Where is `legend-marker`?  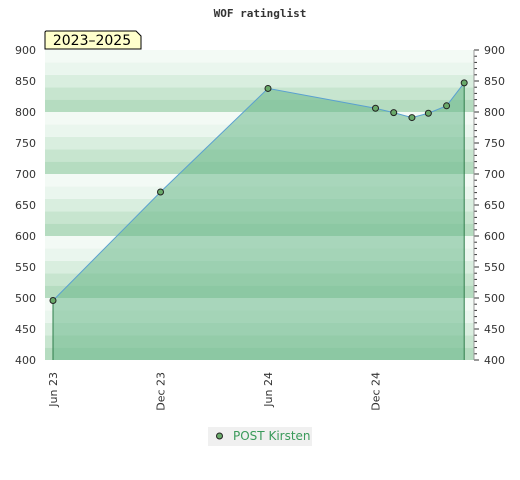
legend-marker is located at coordinates (219, 436).